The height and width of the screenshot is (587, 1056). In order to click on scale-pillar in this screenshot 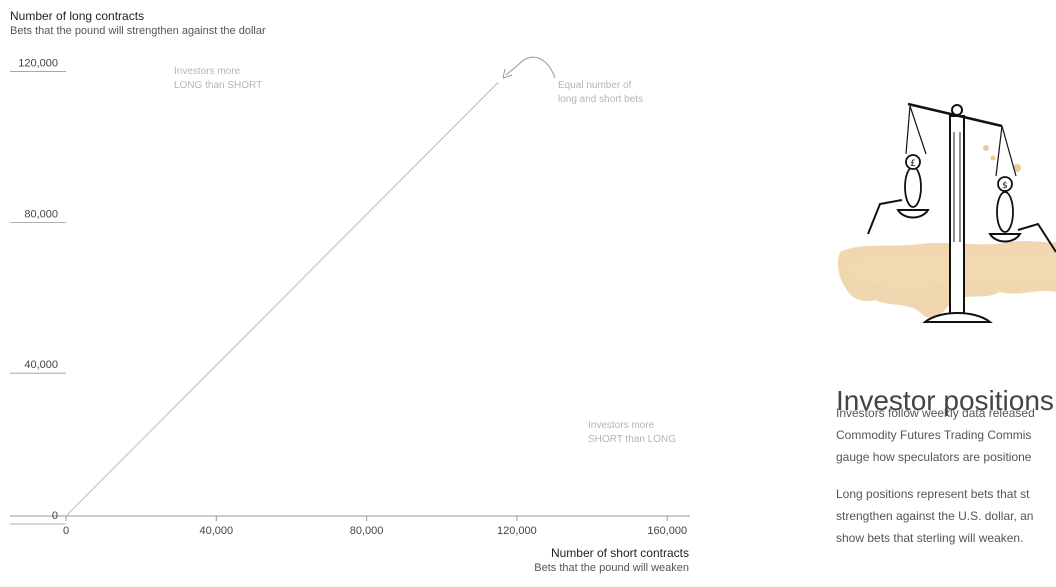, I will do `click(957, 216)`.